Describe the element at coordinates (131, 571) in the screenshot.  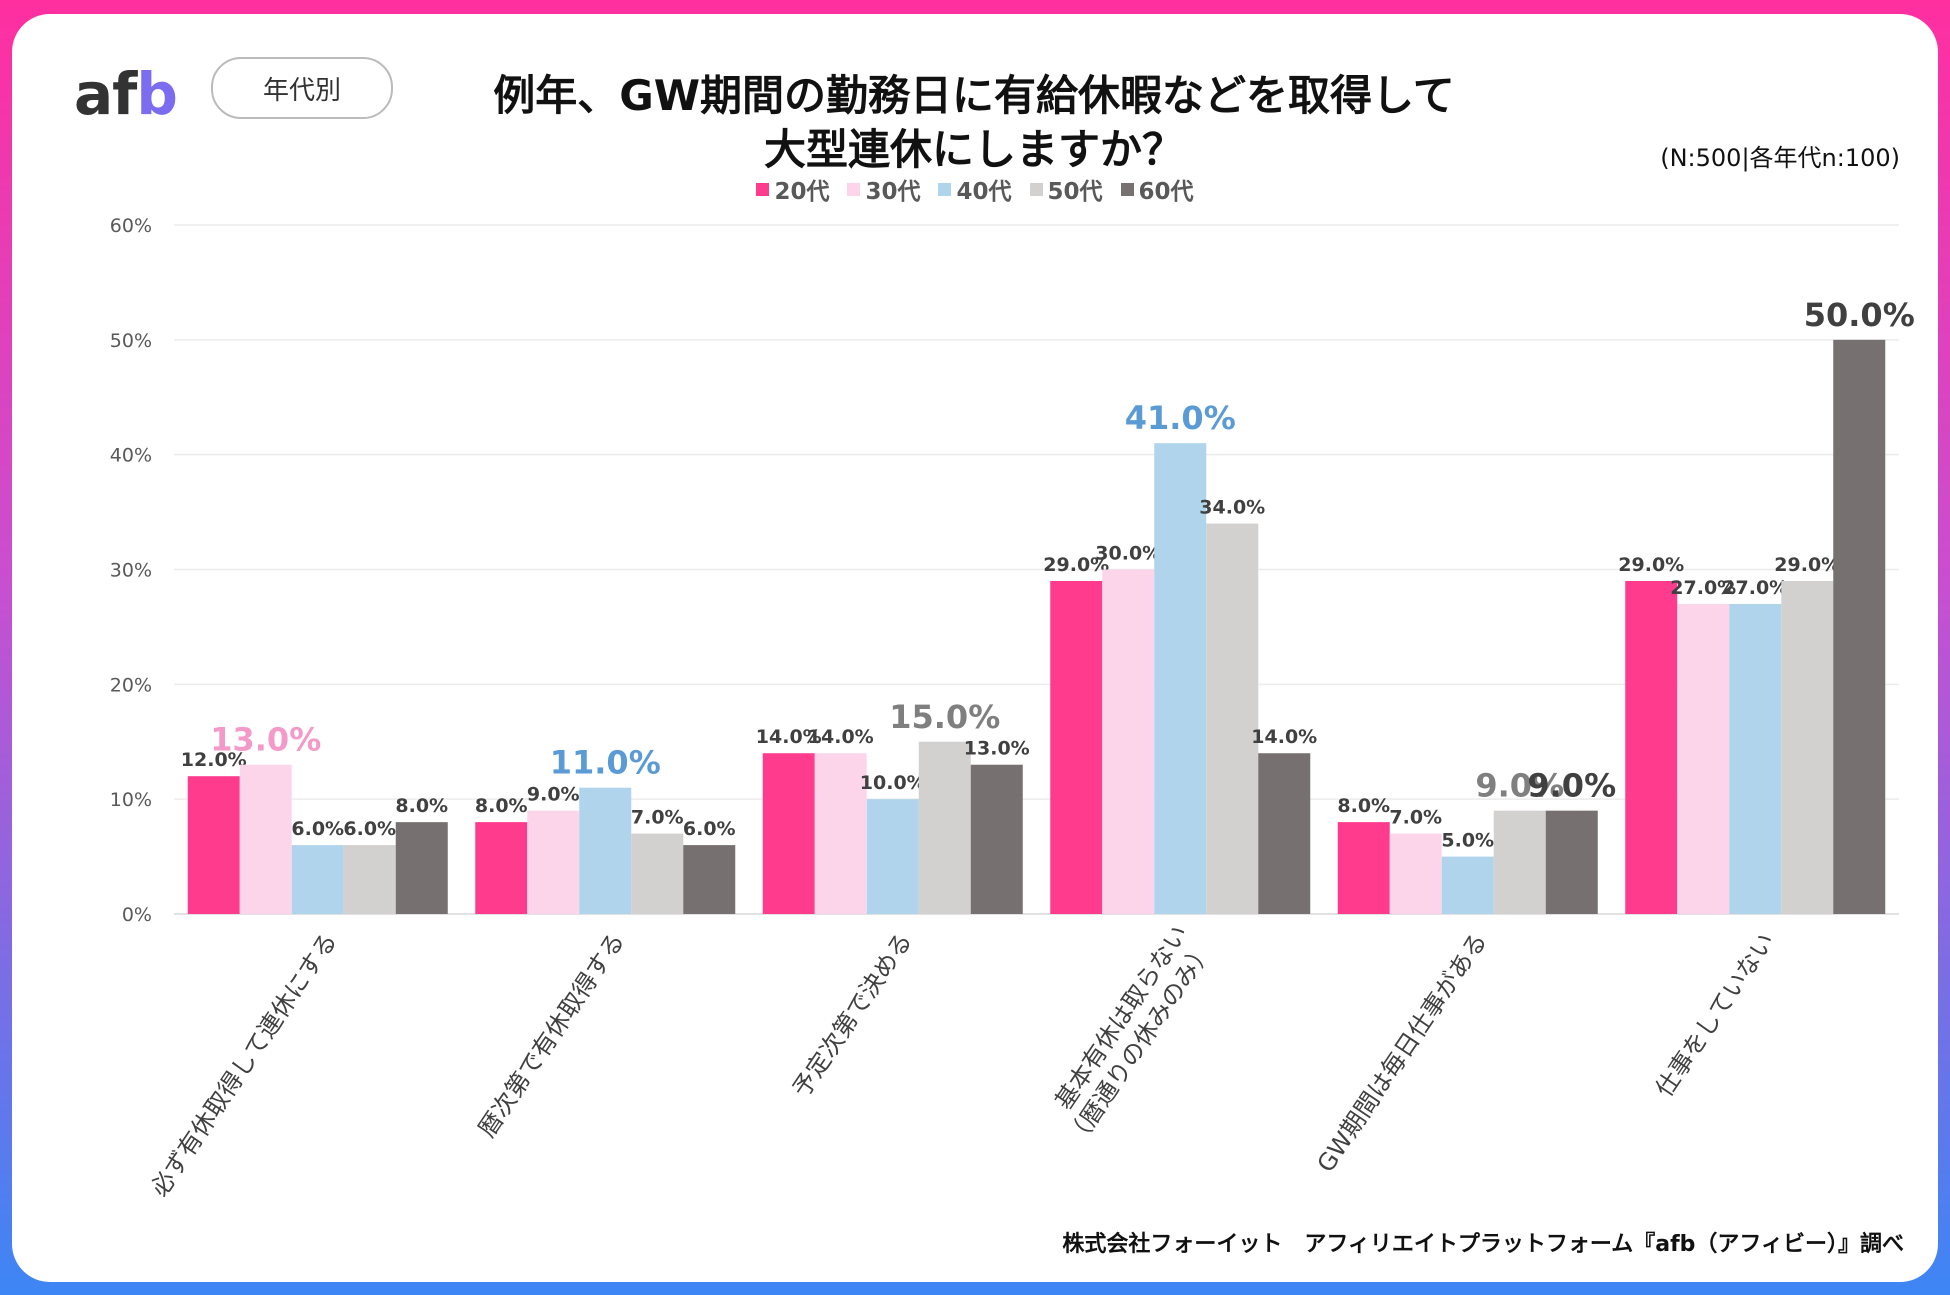
I see `y-tick-label: 30%` at that location.